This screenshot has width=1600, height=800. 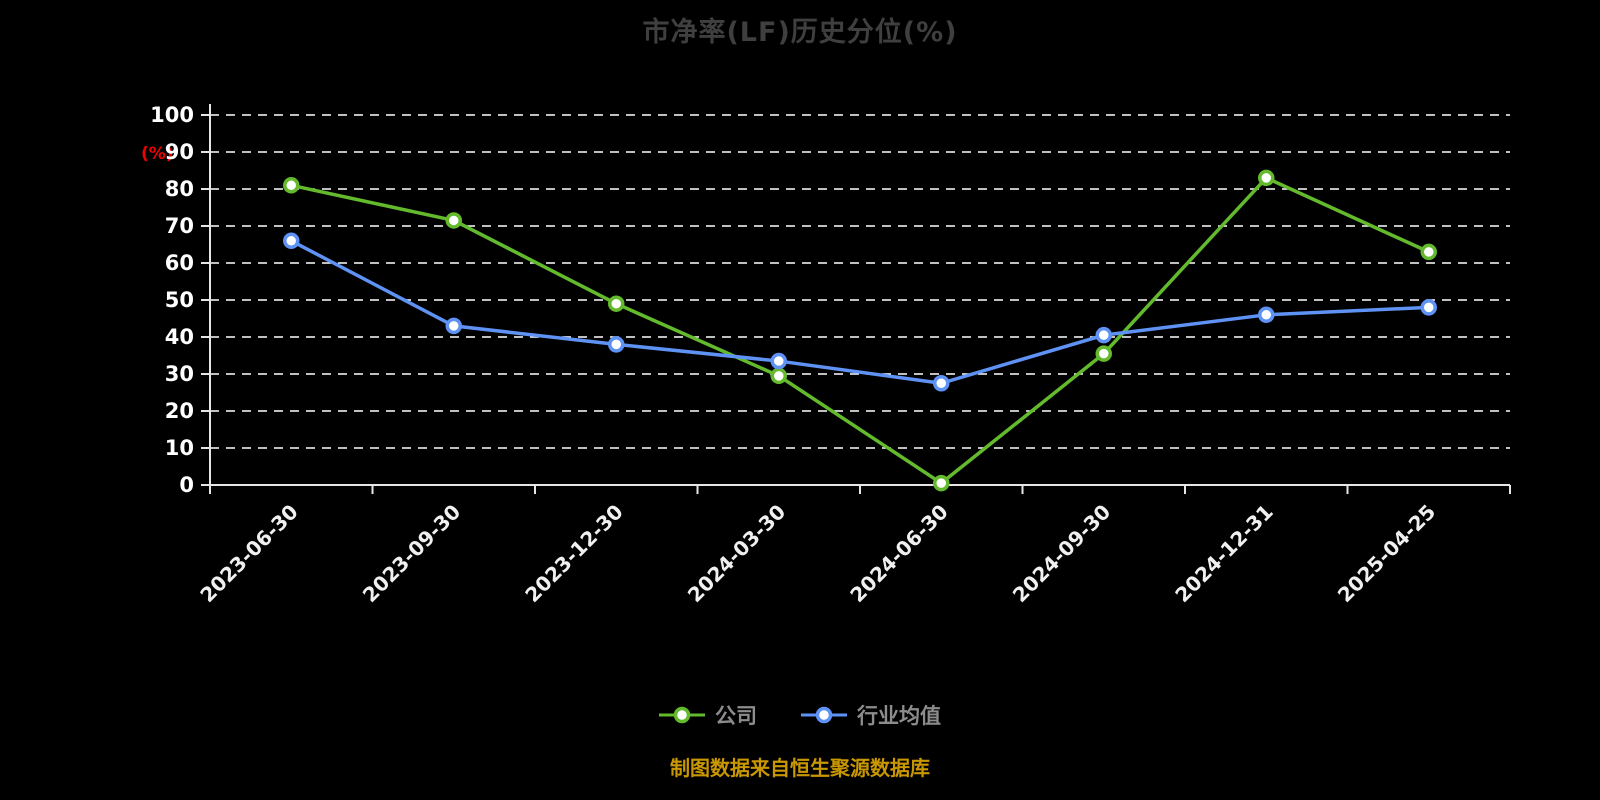 I want to click on svg-text: 50, so click(x=179, y=300).